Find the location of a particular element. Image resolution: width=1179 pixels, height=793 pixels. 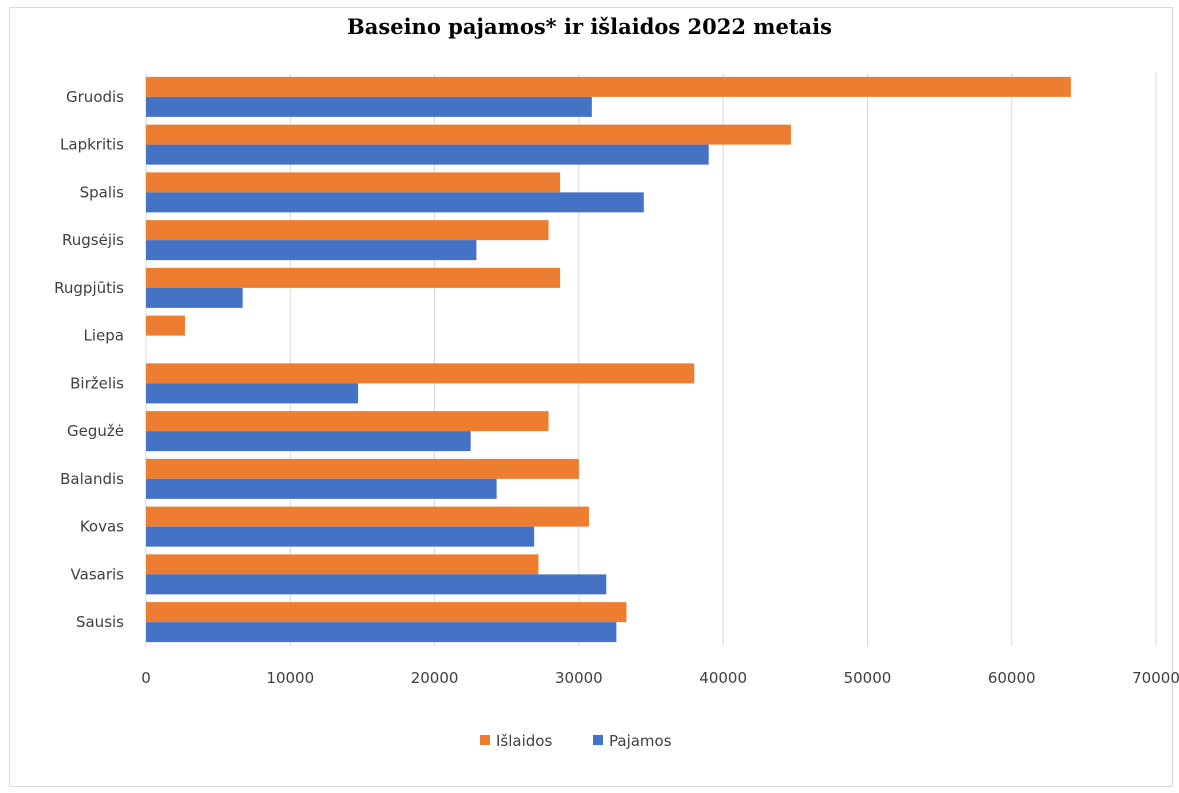

chart-title: Baseino pajamos* ir išlaidos 2022 metais is located at coordinates (589, 26).